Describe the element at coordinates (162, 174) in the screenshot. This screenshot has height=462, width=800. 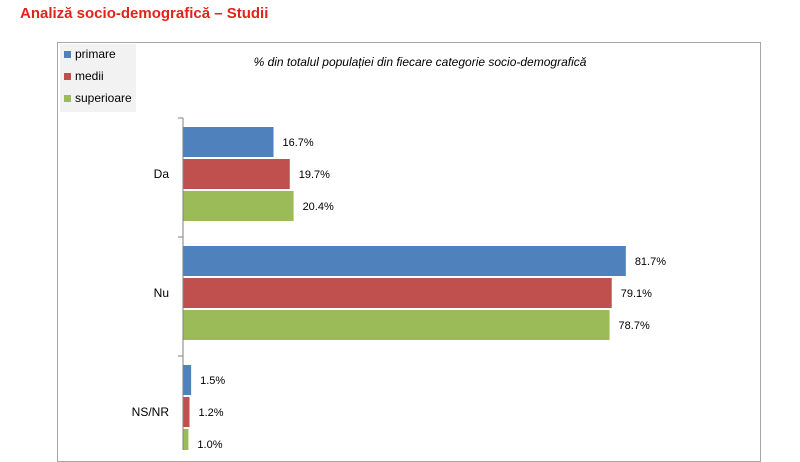
I see `category-label-da: Da` at that location.